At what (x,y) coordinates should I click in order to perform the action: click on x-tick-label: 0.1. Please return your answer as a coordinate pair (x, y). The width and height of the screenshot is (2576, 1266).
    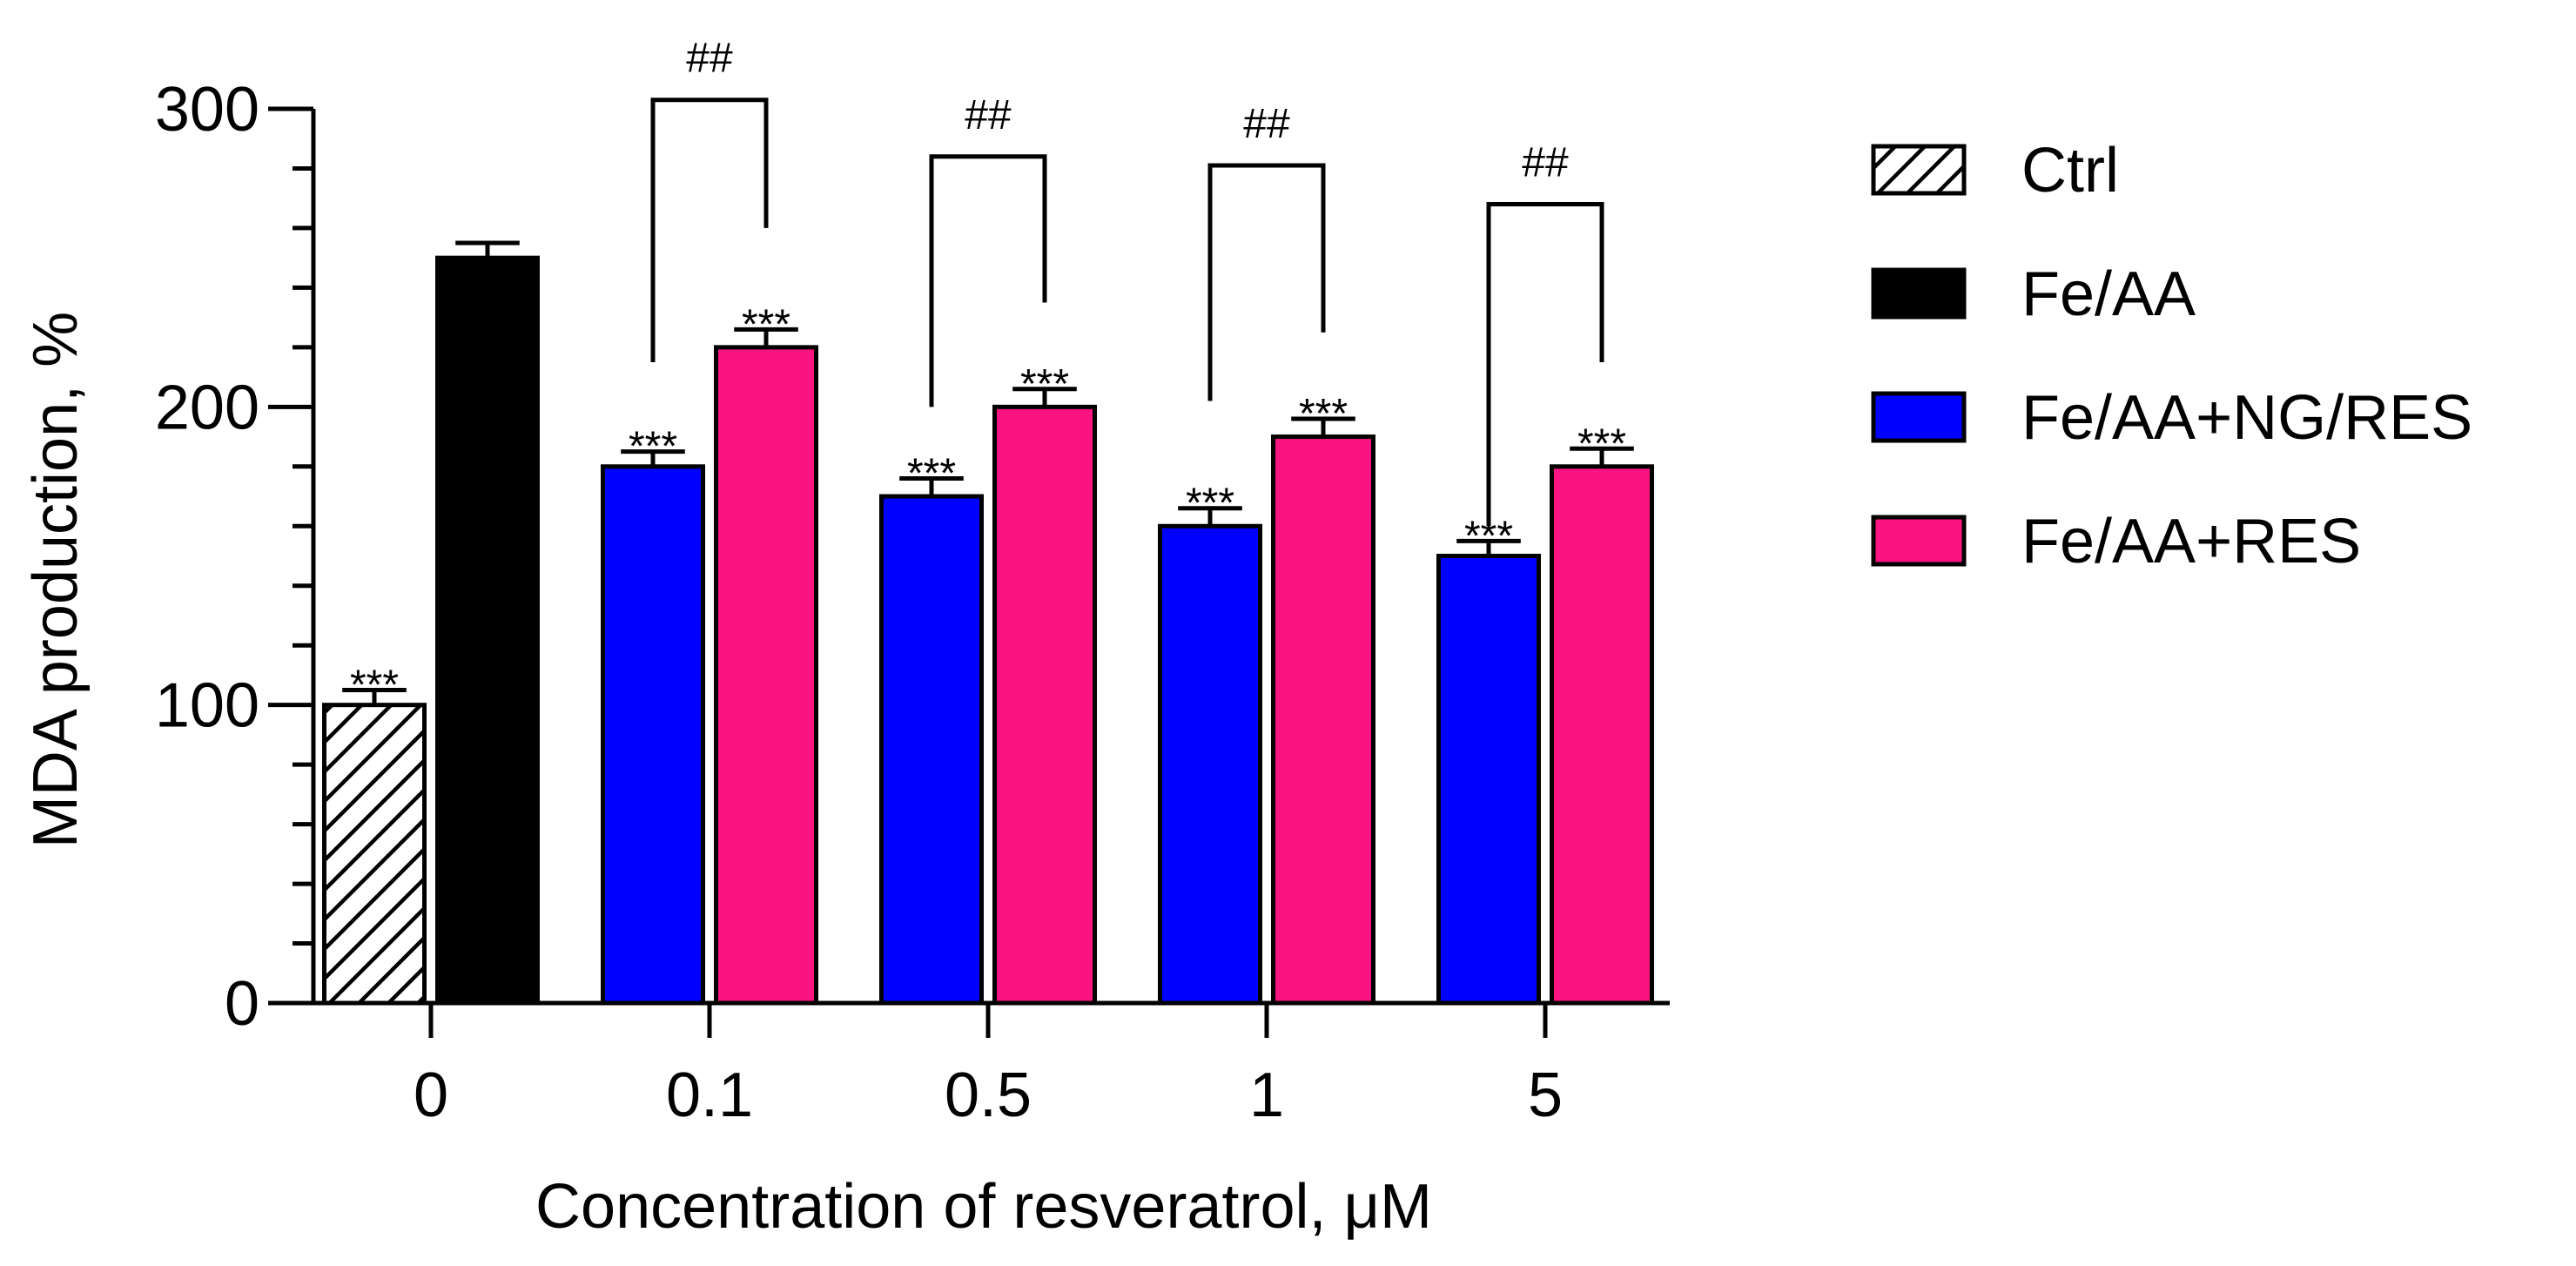
    Looking at the image, I should click on (709, 1095).